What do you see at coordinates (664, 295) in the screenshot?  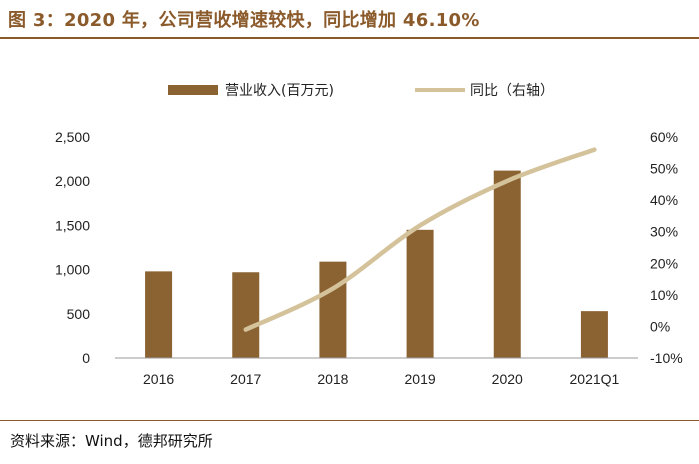 I see `right-tick-label: 10%` at bounding box center [664, 295].